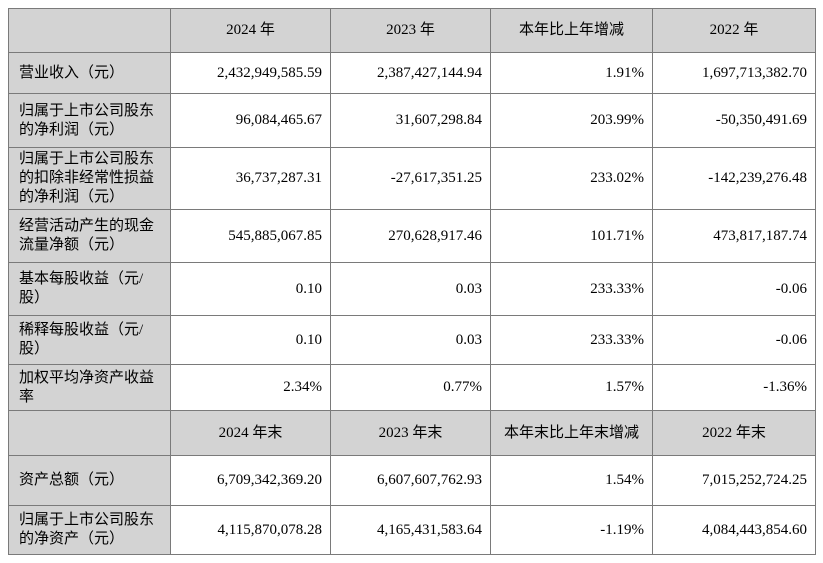 This screenshot has width=823, height=563. I want to click on cell-yoy: -1.19%, so click(571, 530).